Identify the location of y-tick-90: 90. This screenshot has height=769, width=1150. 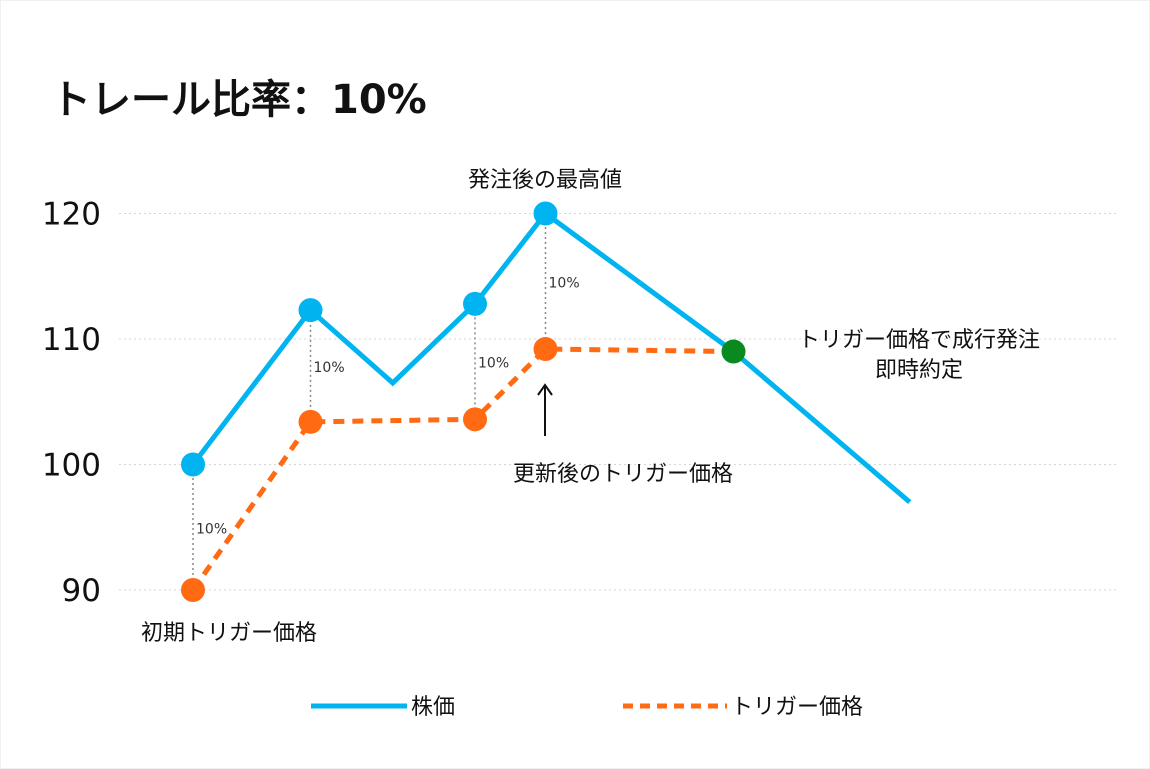
(81, 591).